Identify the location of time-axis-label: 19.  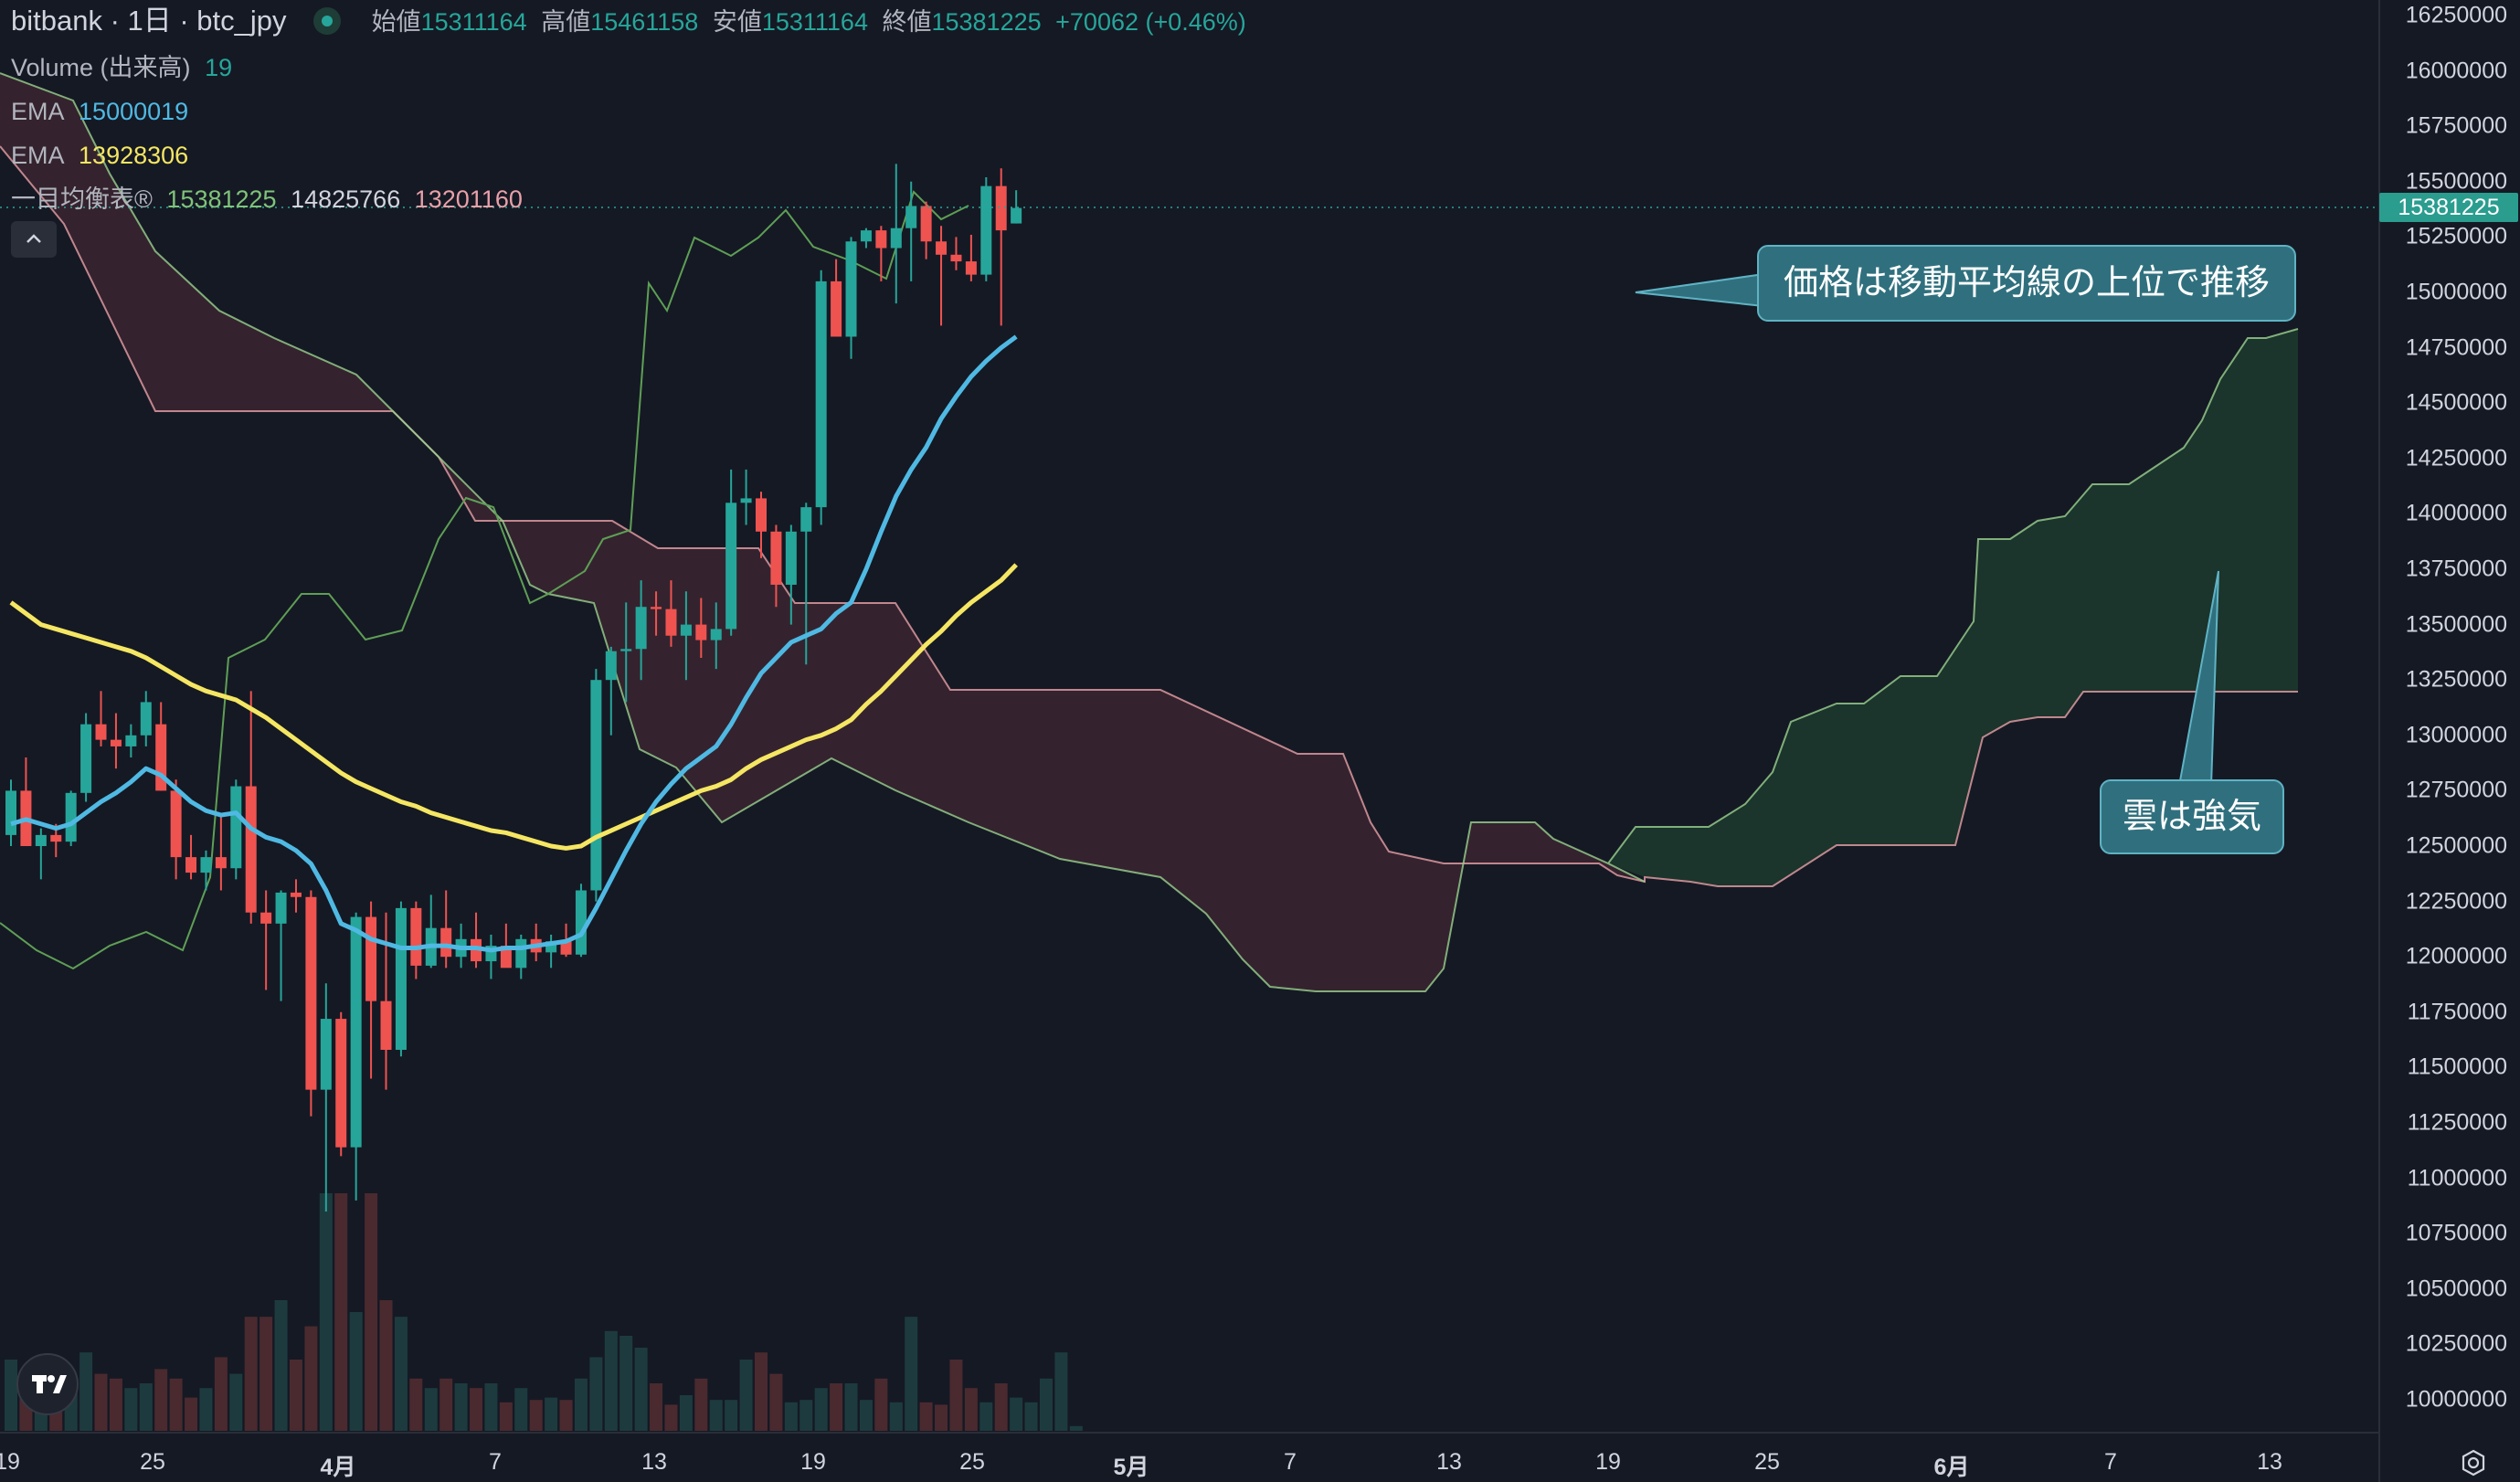
(10, 1462).